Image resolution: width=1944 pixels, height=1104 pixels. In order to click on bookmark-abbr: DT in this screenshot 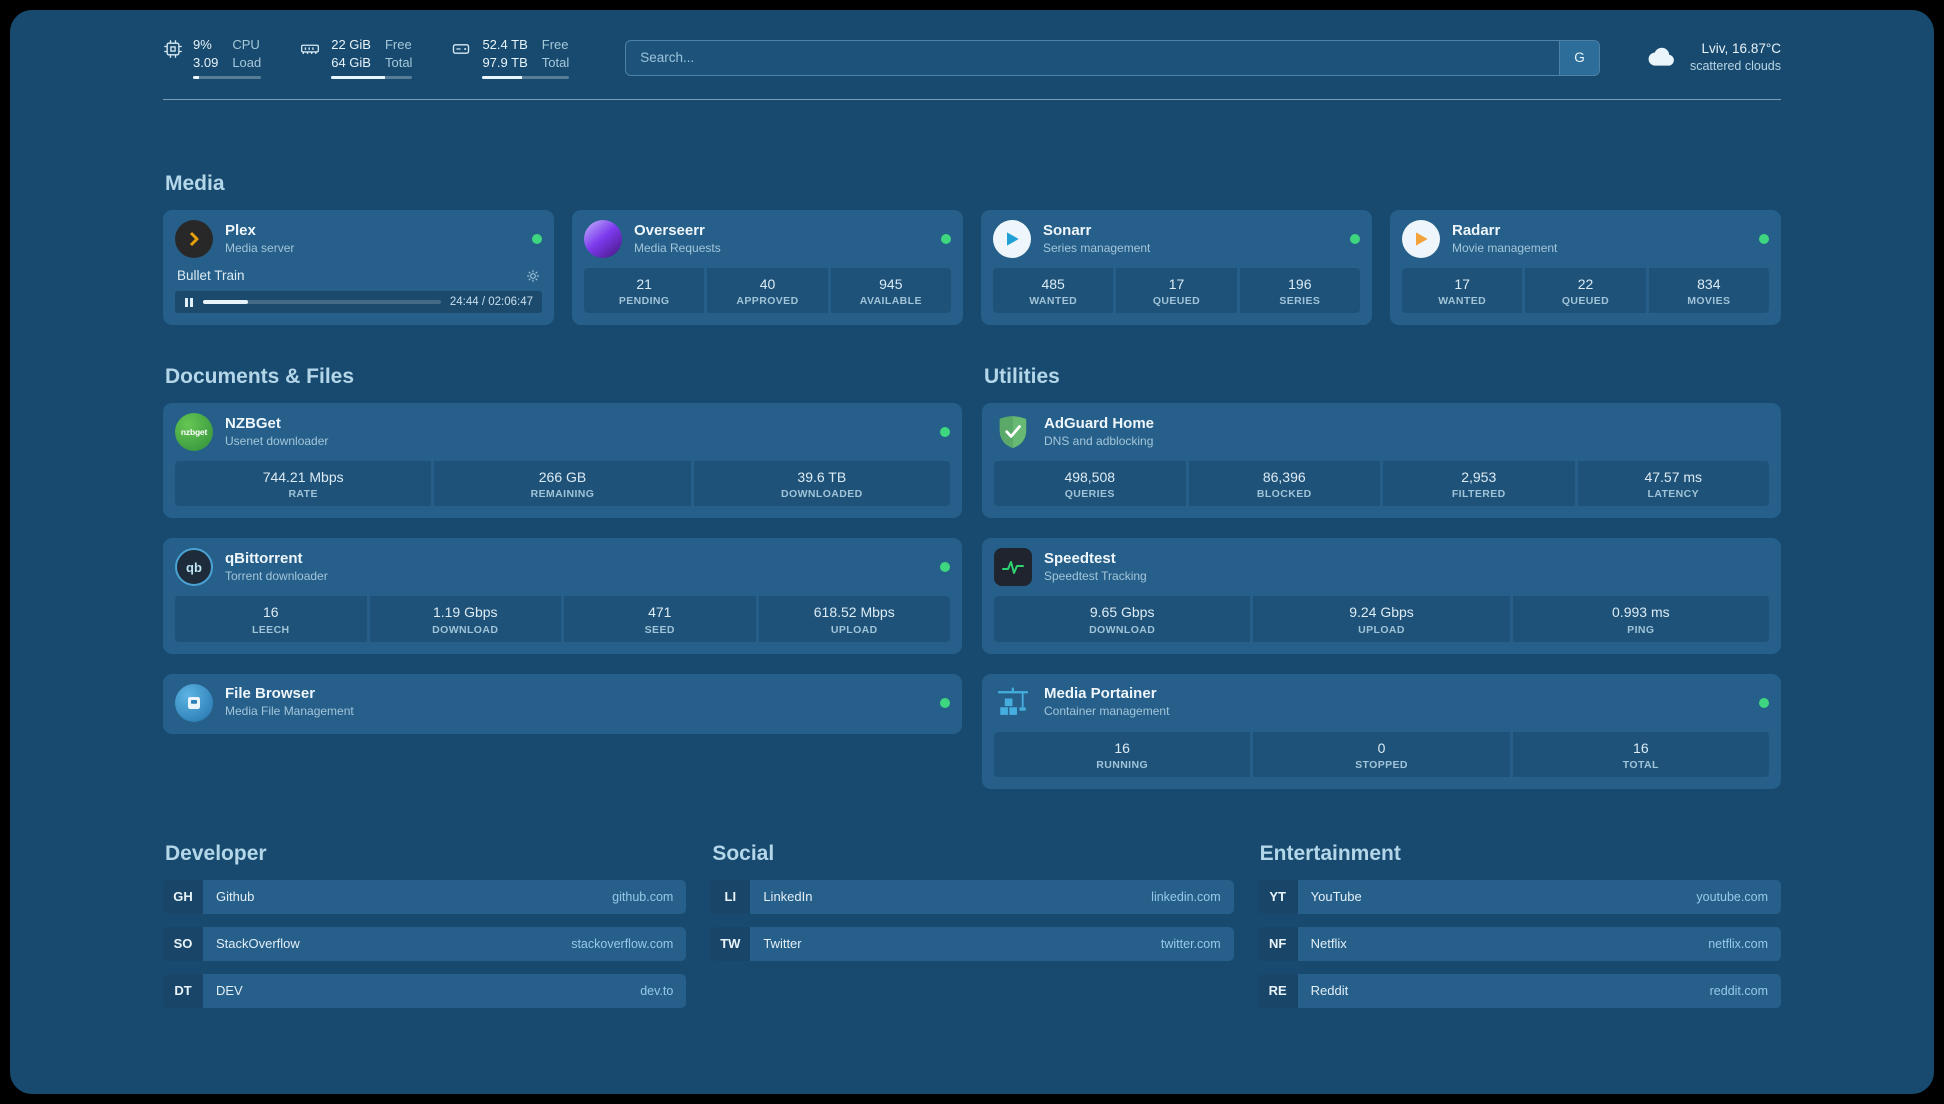, I will do `click(183, 990)`.